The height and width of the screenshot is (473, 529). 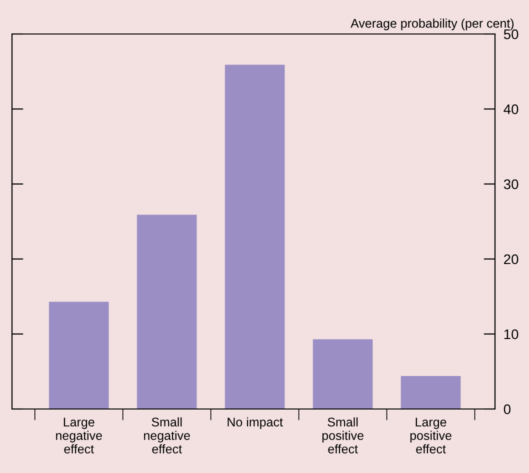 What do you see at coordinates (507, 409) in the screenshot?
I see `y-tick-label: 0` at bounding box center [507, 409].